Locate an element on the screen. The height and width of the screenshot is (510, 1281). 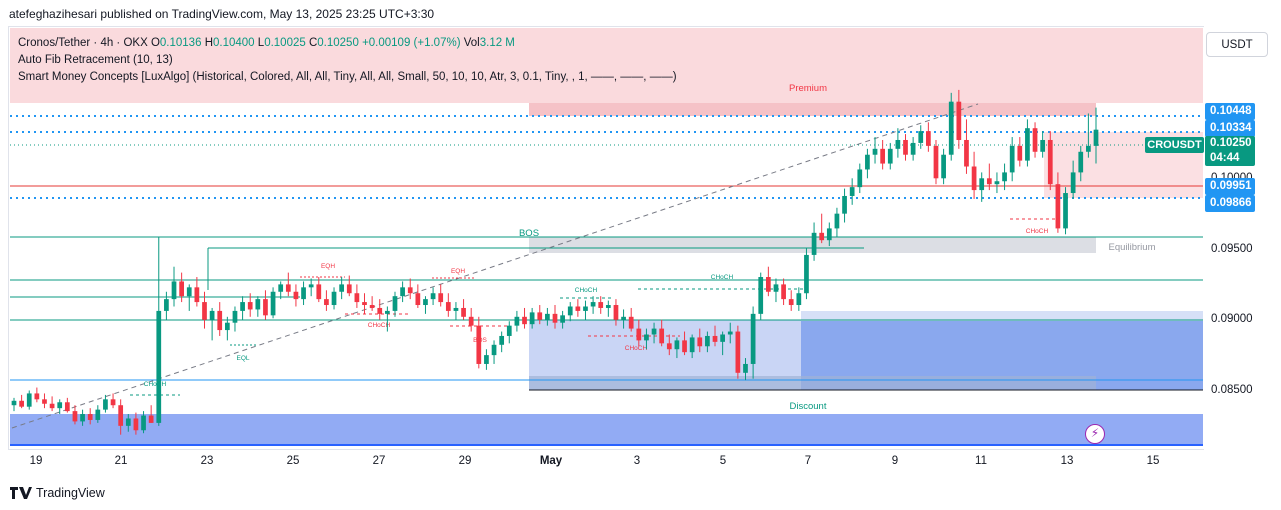
y-tick-2: 0.09000 is located at coordinates (1232, 319).